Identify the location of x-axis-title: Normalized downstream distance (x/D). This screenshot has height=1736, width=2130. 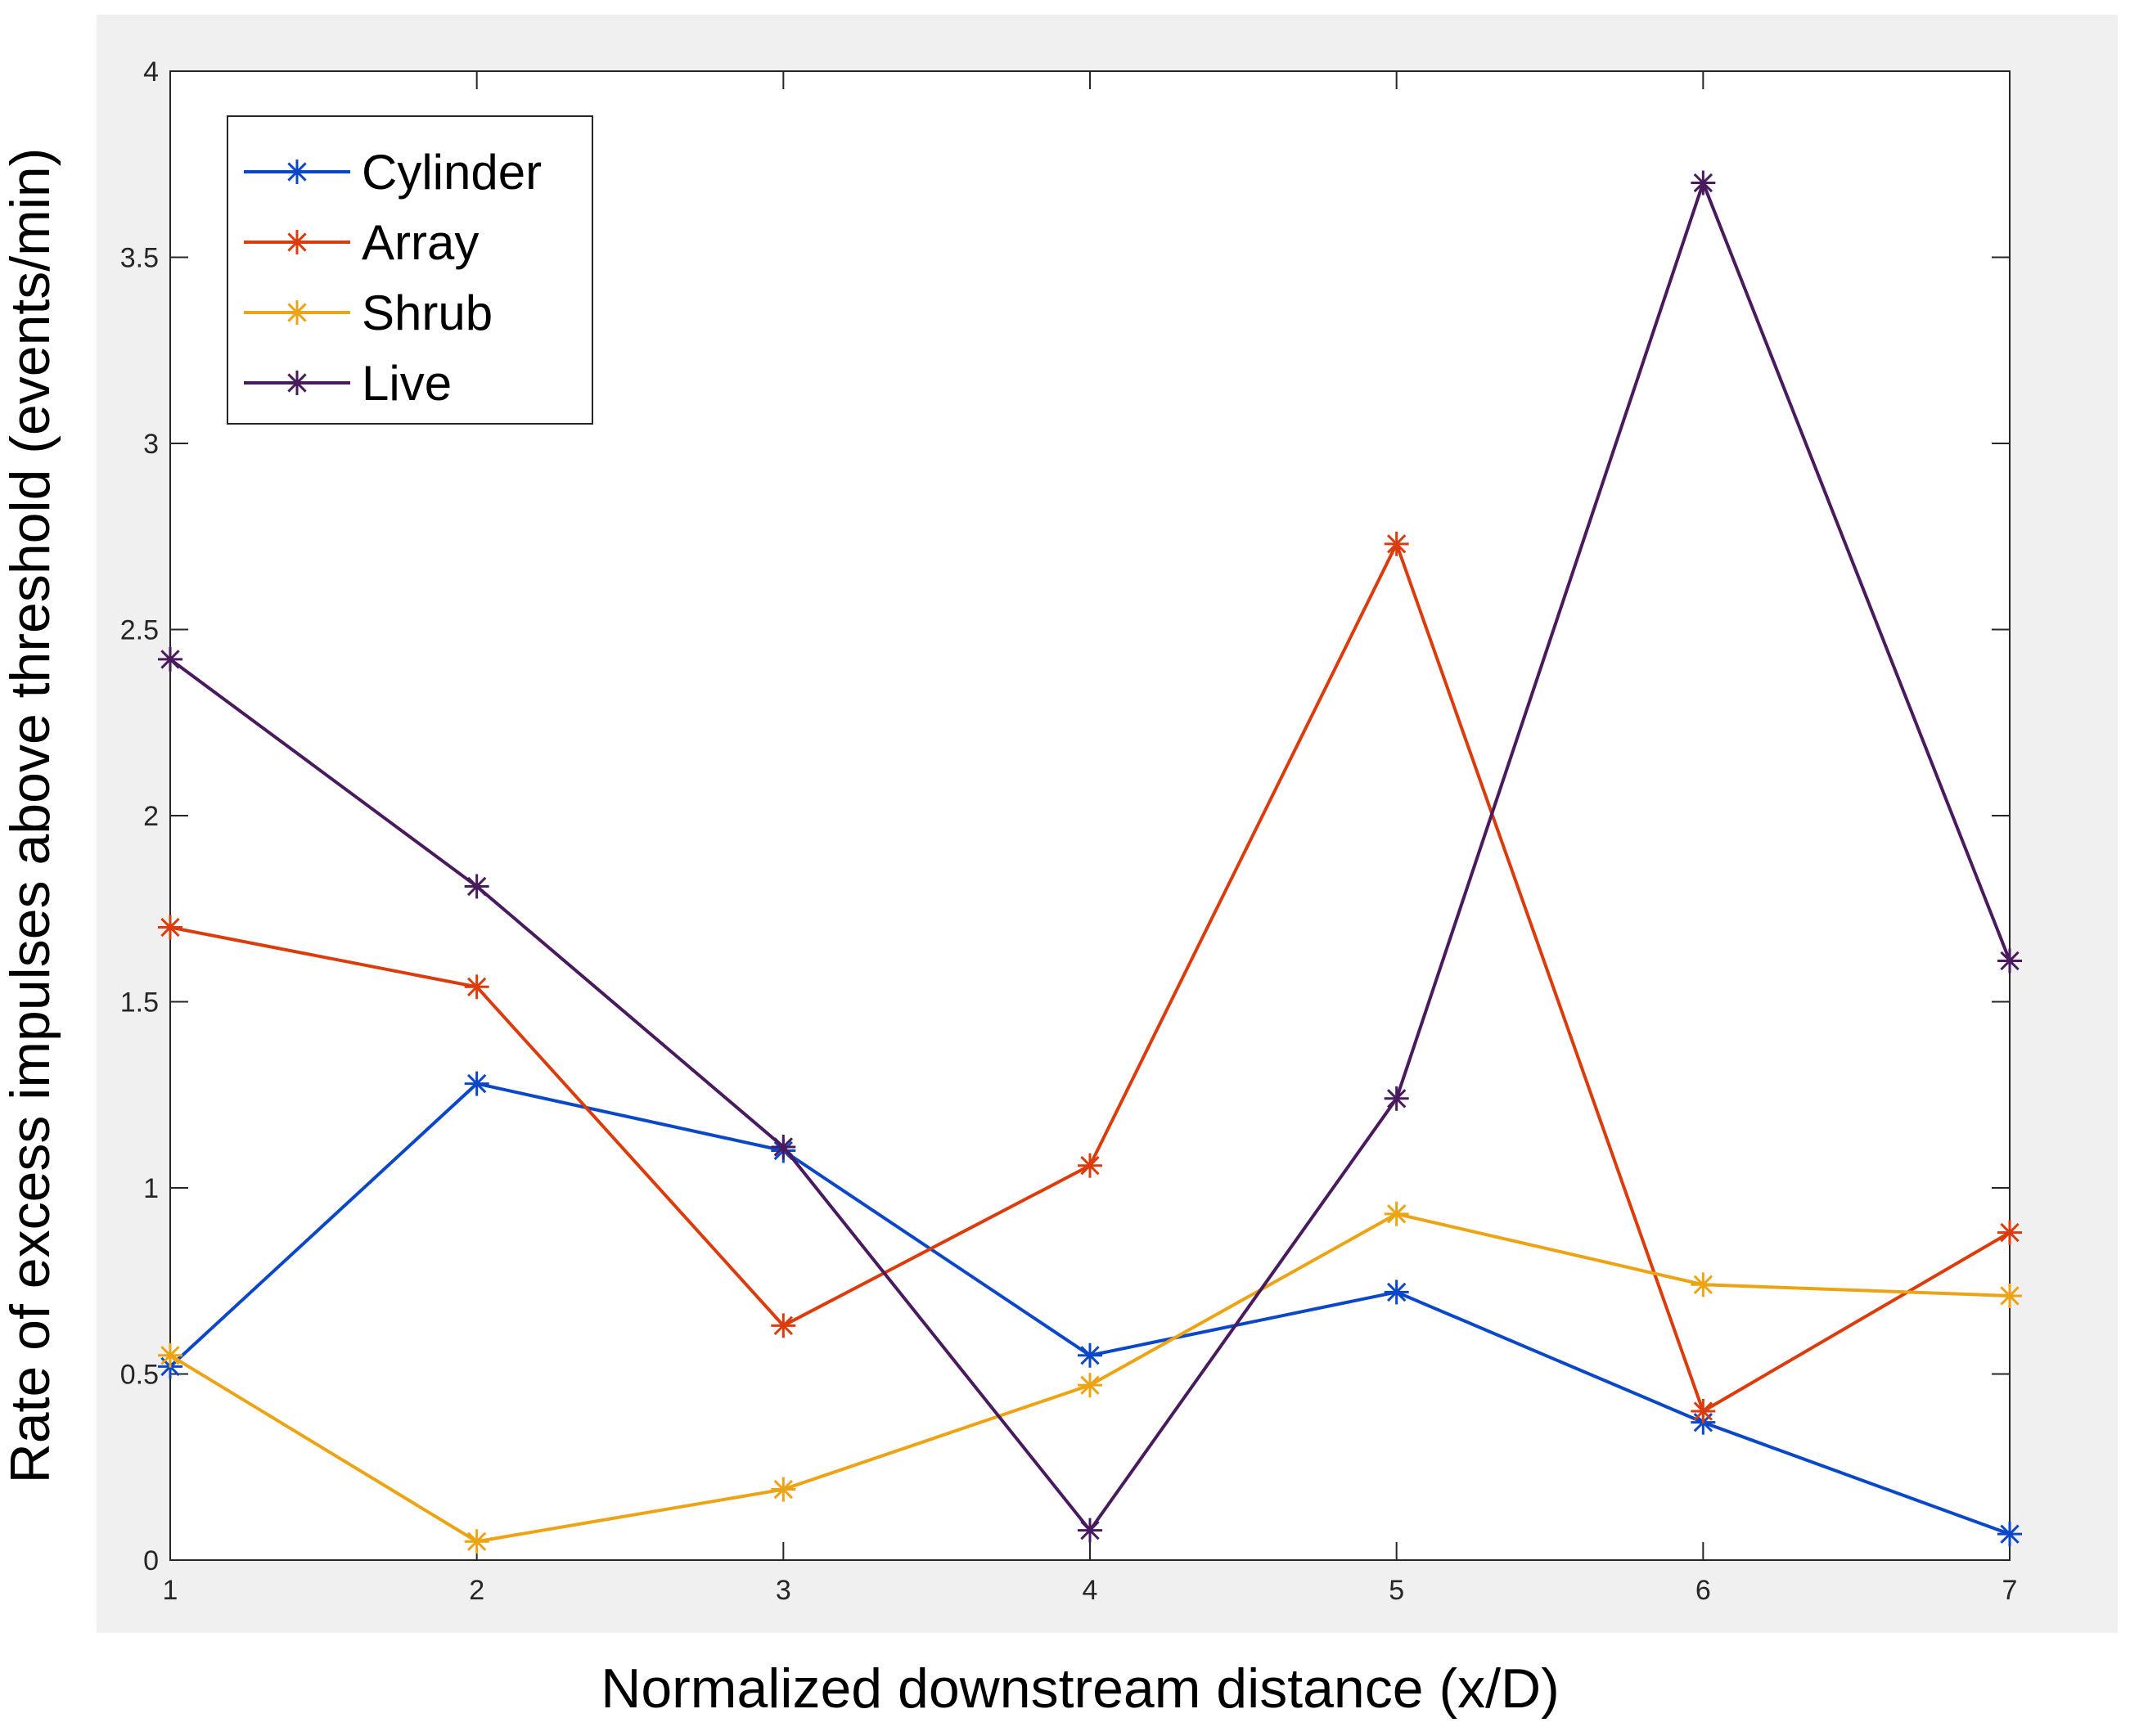
(1080, 1688).